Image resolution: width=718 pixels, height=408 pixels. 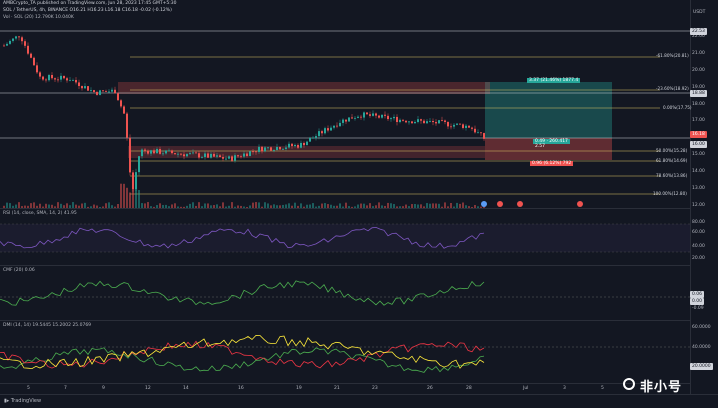 I want to click on logo-icon: ▮▸, so click(x=7, y=401).